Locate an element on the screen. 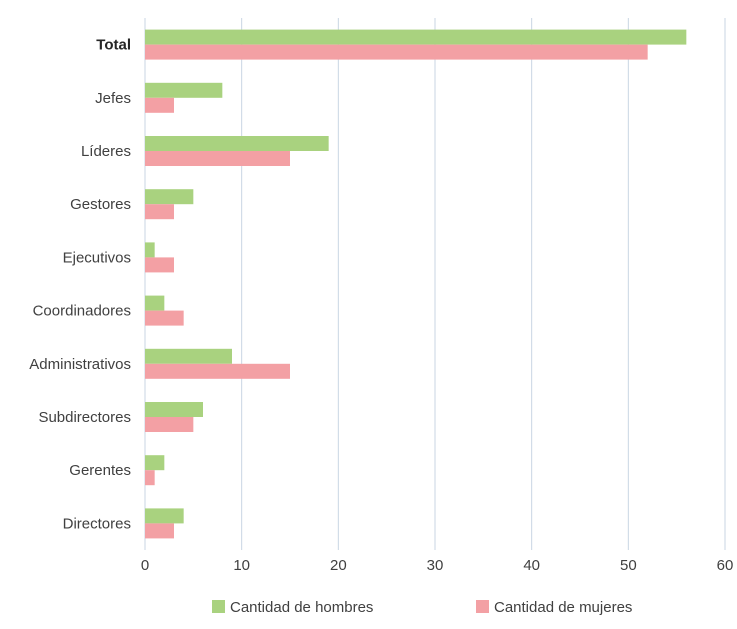  x-tick-label-50: 50 is located at coordinates (628, 565).